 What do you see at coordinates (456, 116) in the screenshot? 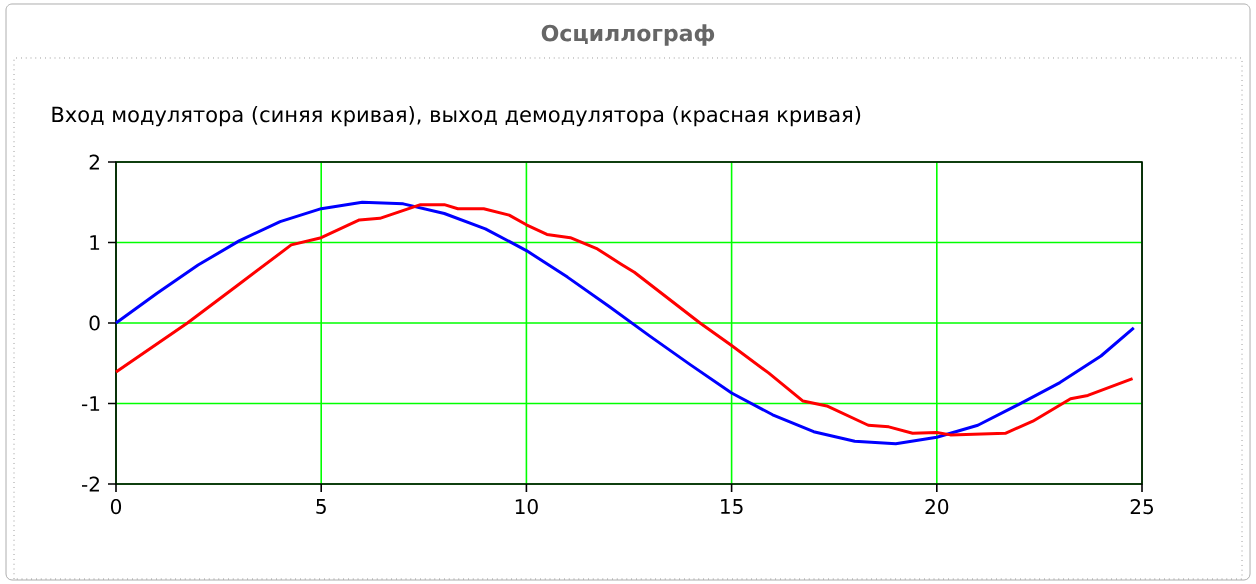
I see `chart-subtitle: Вход модулятора (синяя кривая), выход демодулятора (красная кривая)` at bounding box center [456, 116].